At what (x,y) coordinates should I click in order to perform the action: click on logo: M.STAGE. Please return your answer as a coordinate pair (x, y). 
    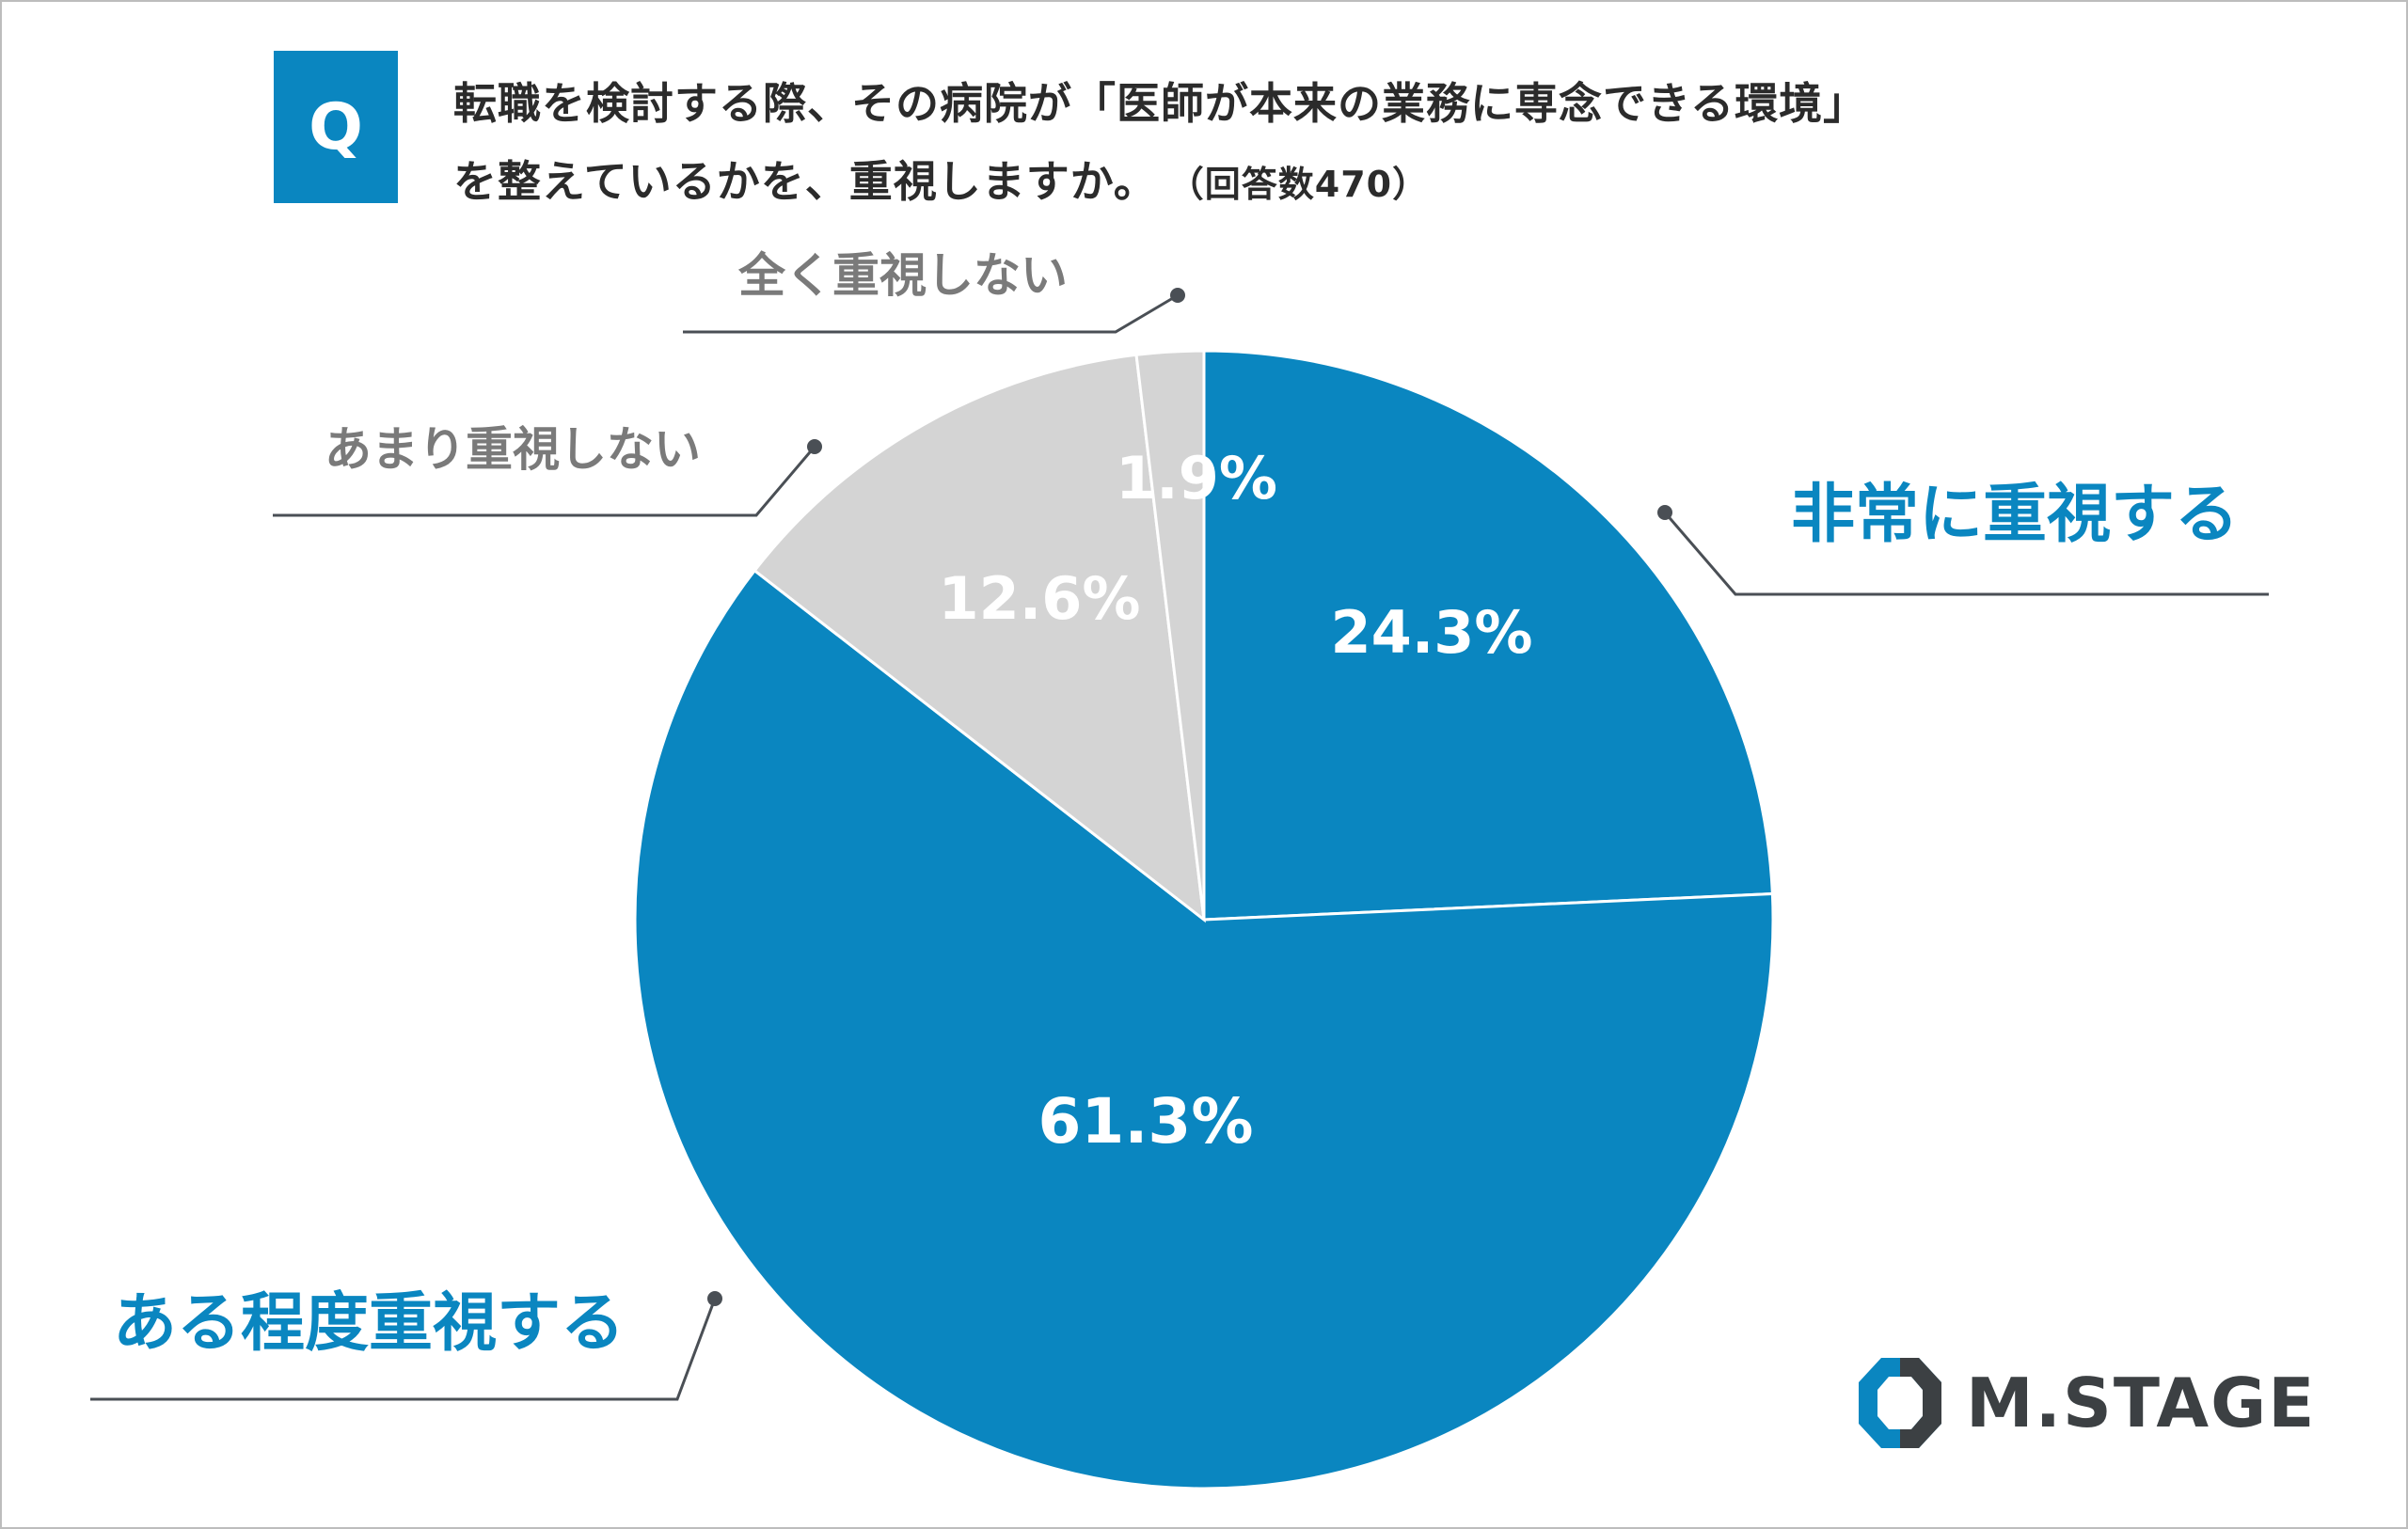
    Looking at the image, I should click on (2086, 1403).